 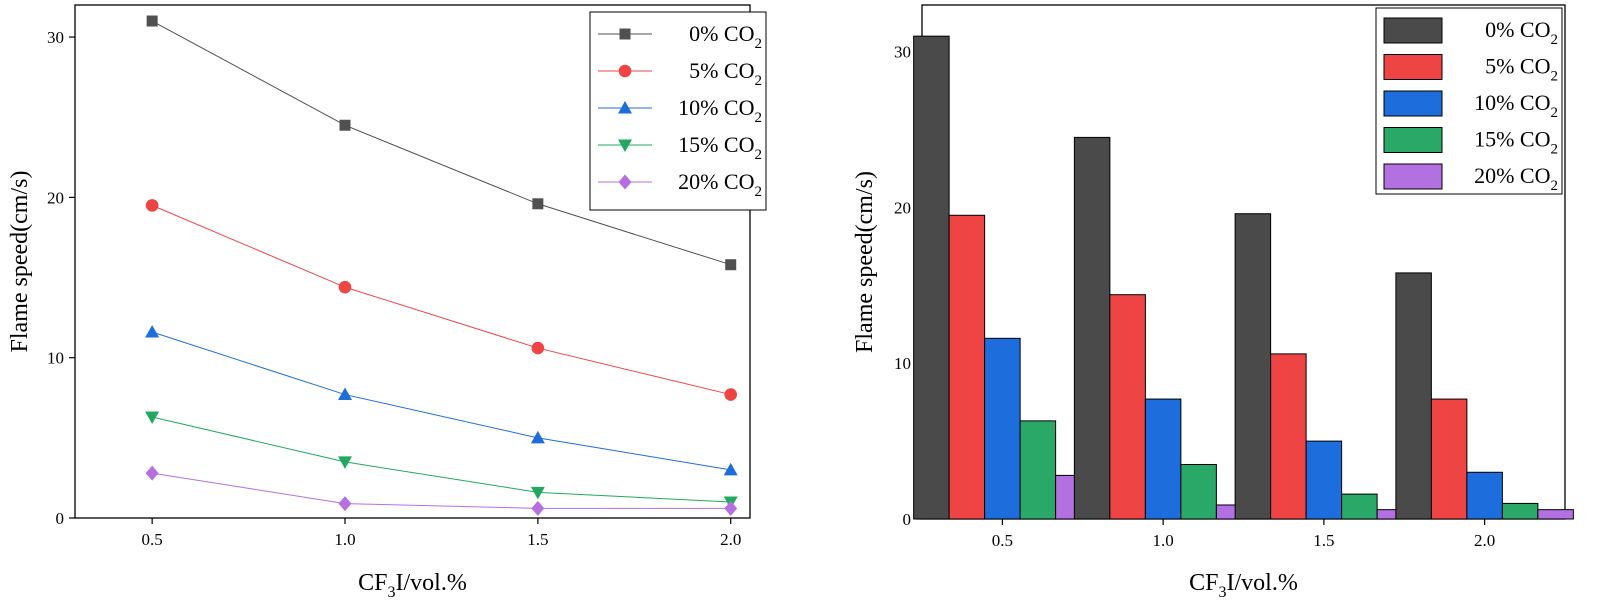 I want to click on legend-box, so click(x=678, y=111).